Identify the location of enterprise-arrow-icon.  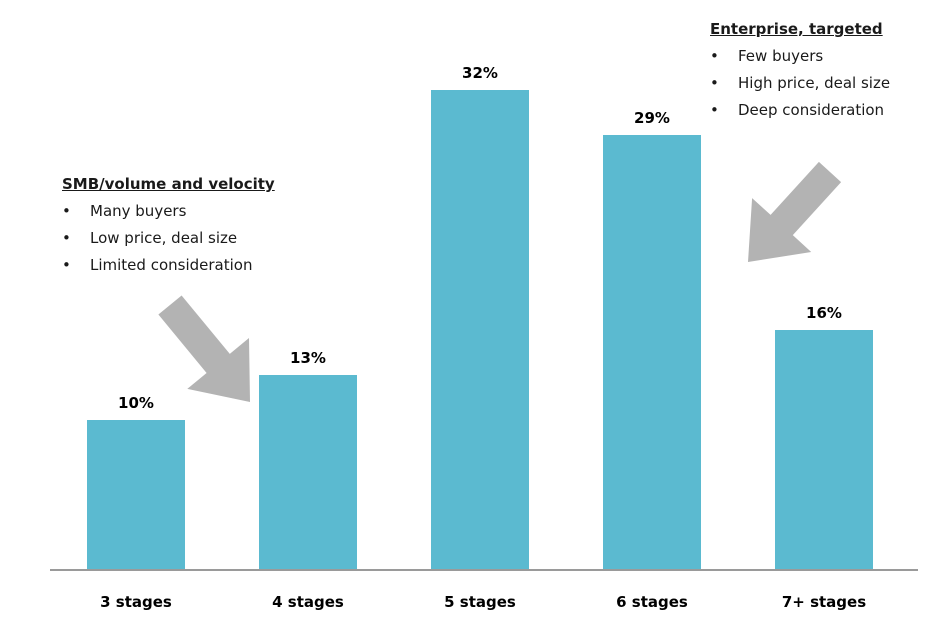
(795, 211).